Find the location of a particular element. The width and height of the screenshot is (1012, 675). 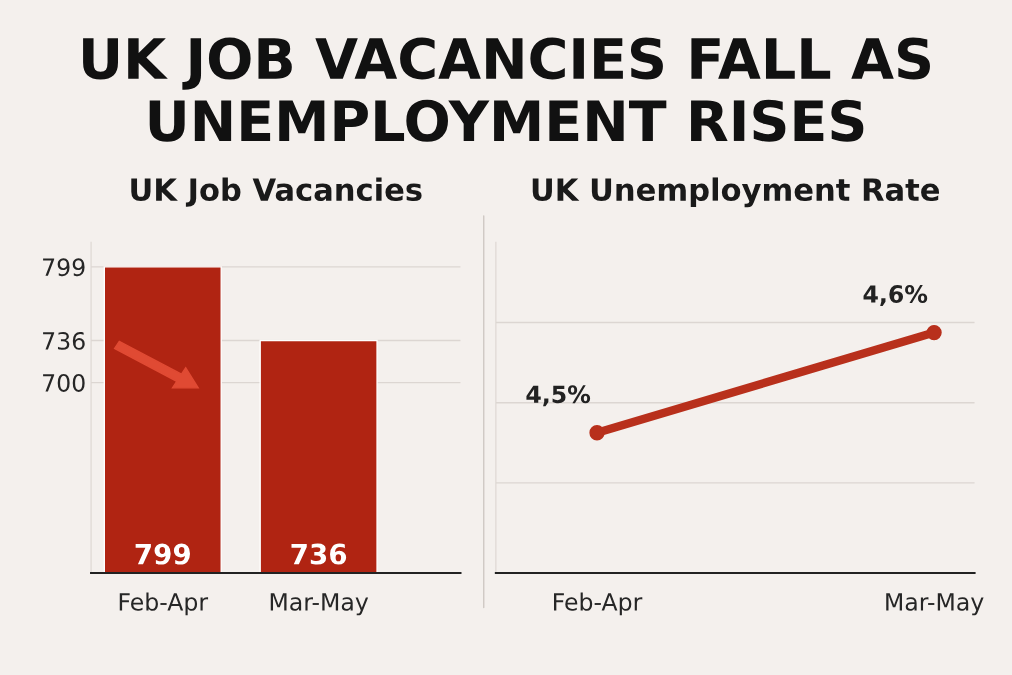

data-label: 4,5% is located at coordinates (558, 396).